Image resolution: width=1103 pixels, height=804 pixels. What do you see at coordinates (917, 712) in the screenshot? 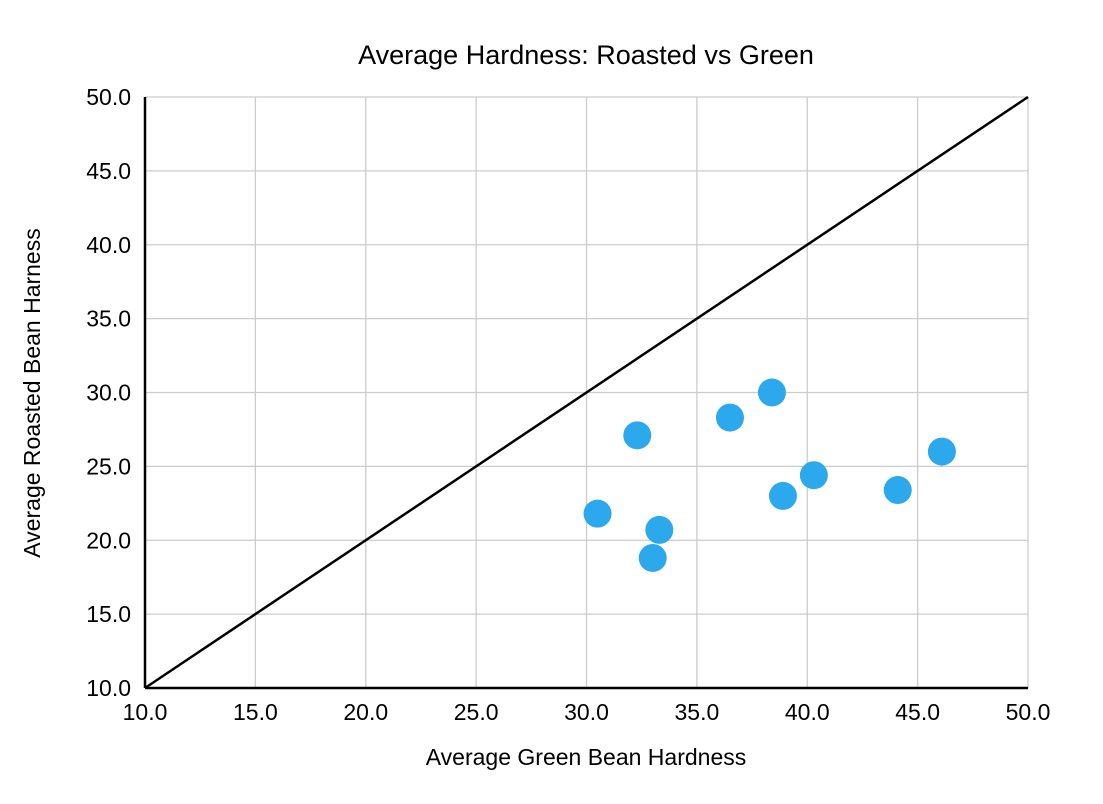
I see `x-tick-label: 45.0` at bounding box center [917, 712].